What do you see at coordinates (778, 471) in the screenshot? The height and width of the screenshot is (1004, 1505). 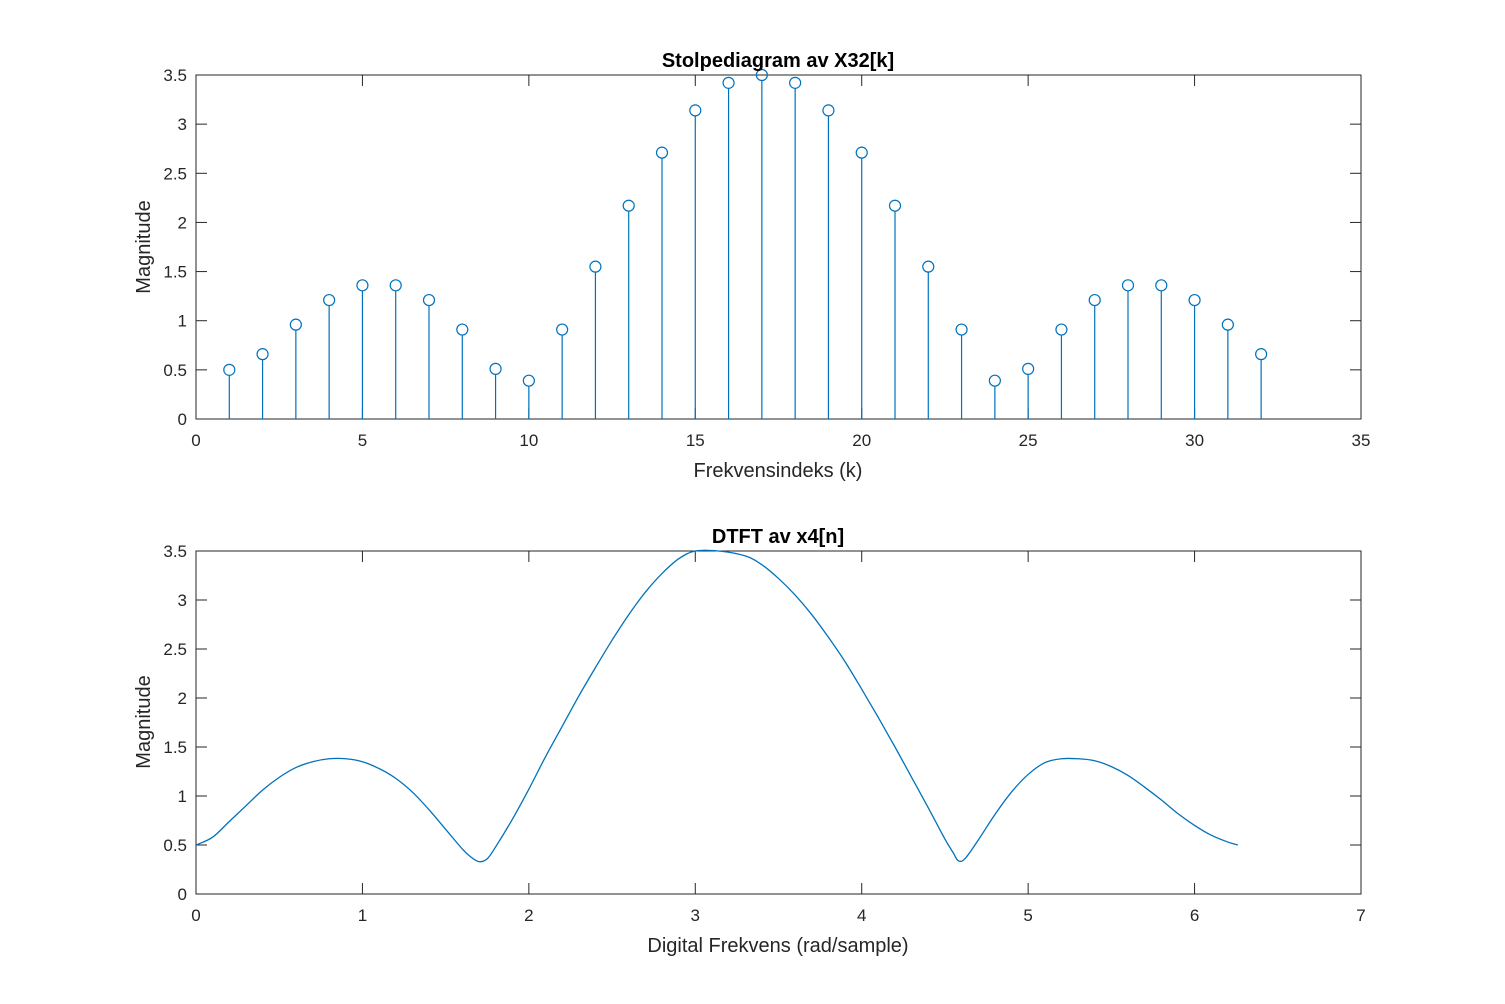 I see `x-axis-label-top: Frekvensindeks (k)` at bounding box center [778, 471].